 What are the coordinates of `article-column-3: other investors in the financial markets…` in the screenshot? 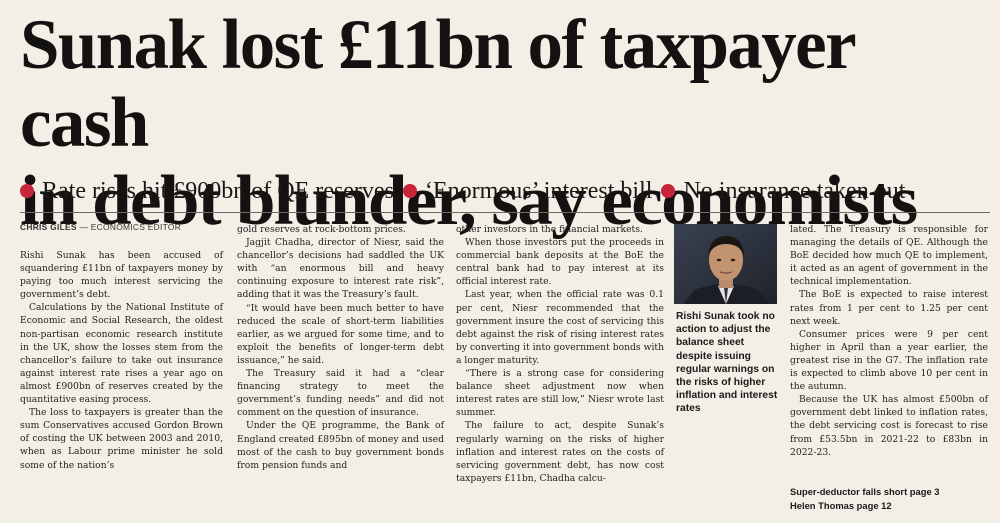 It's located at (560, 354).